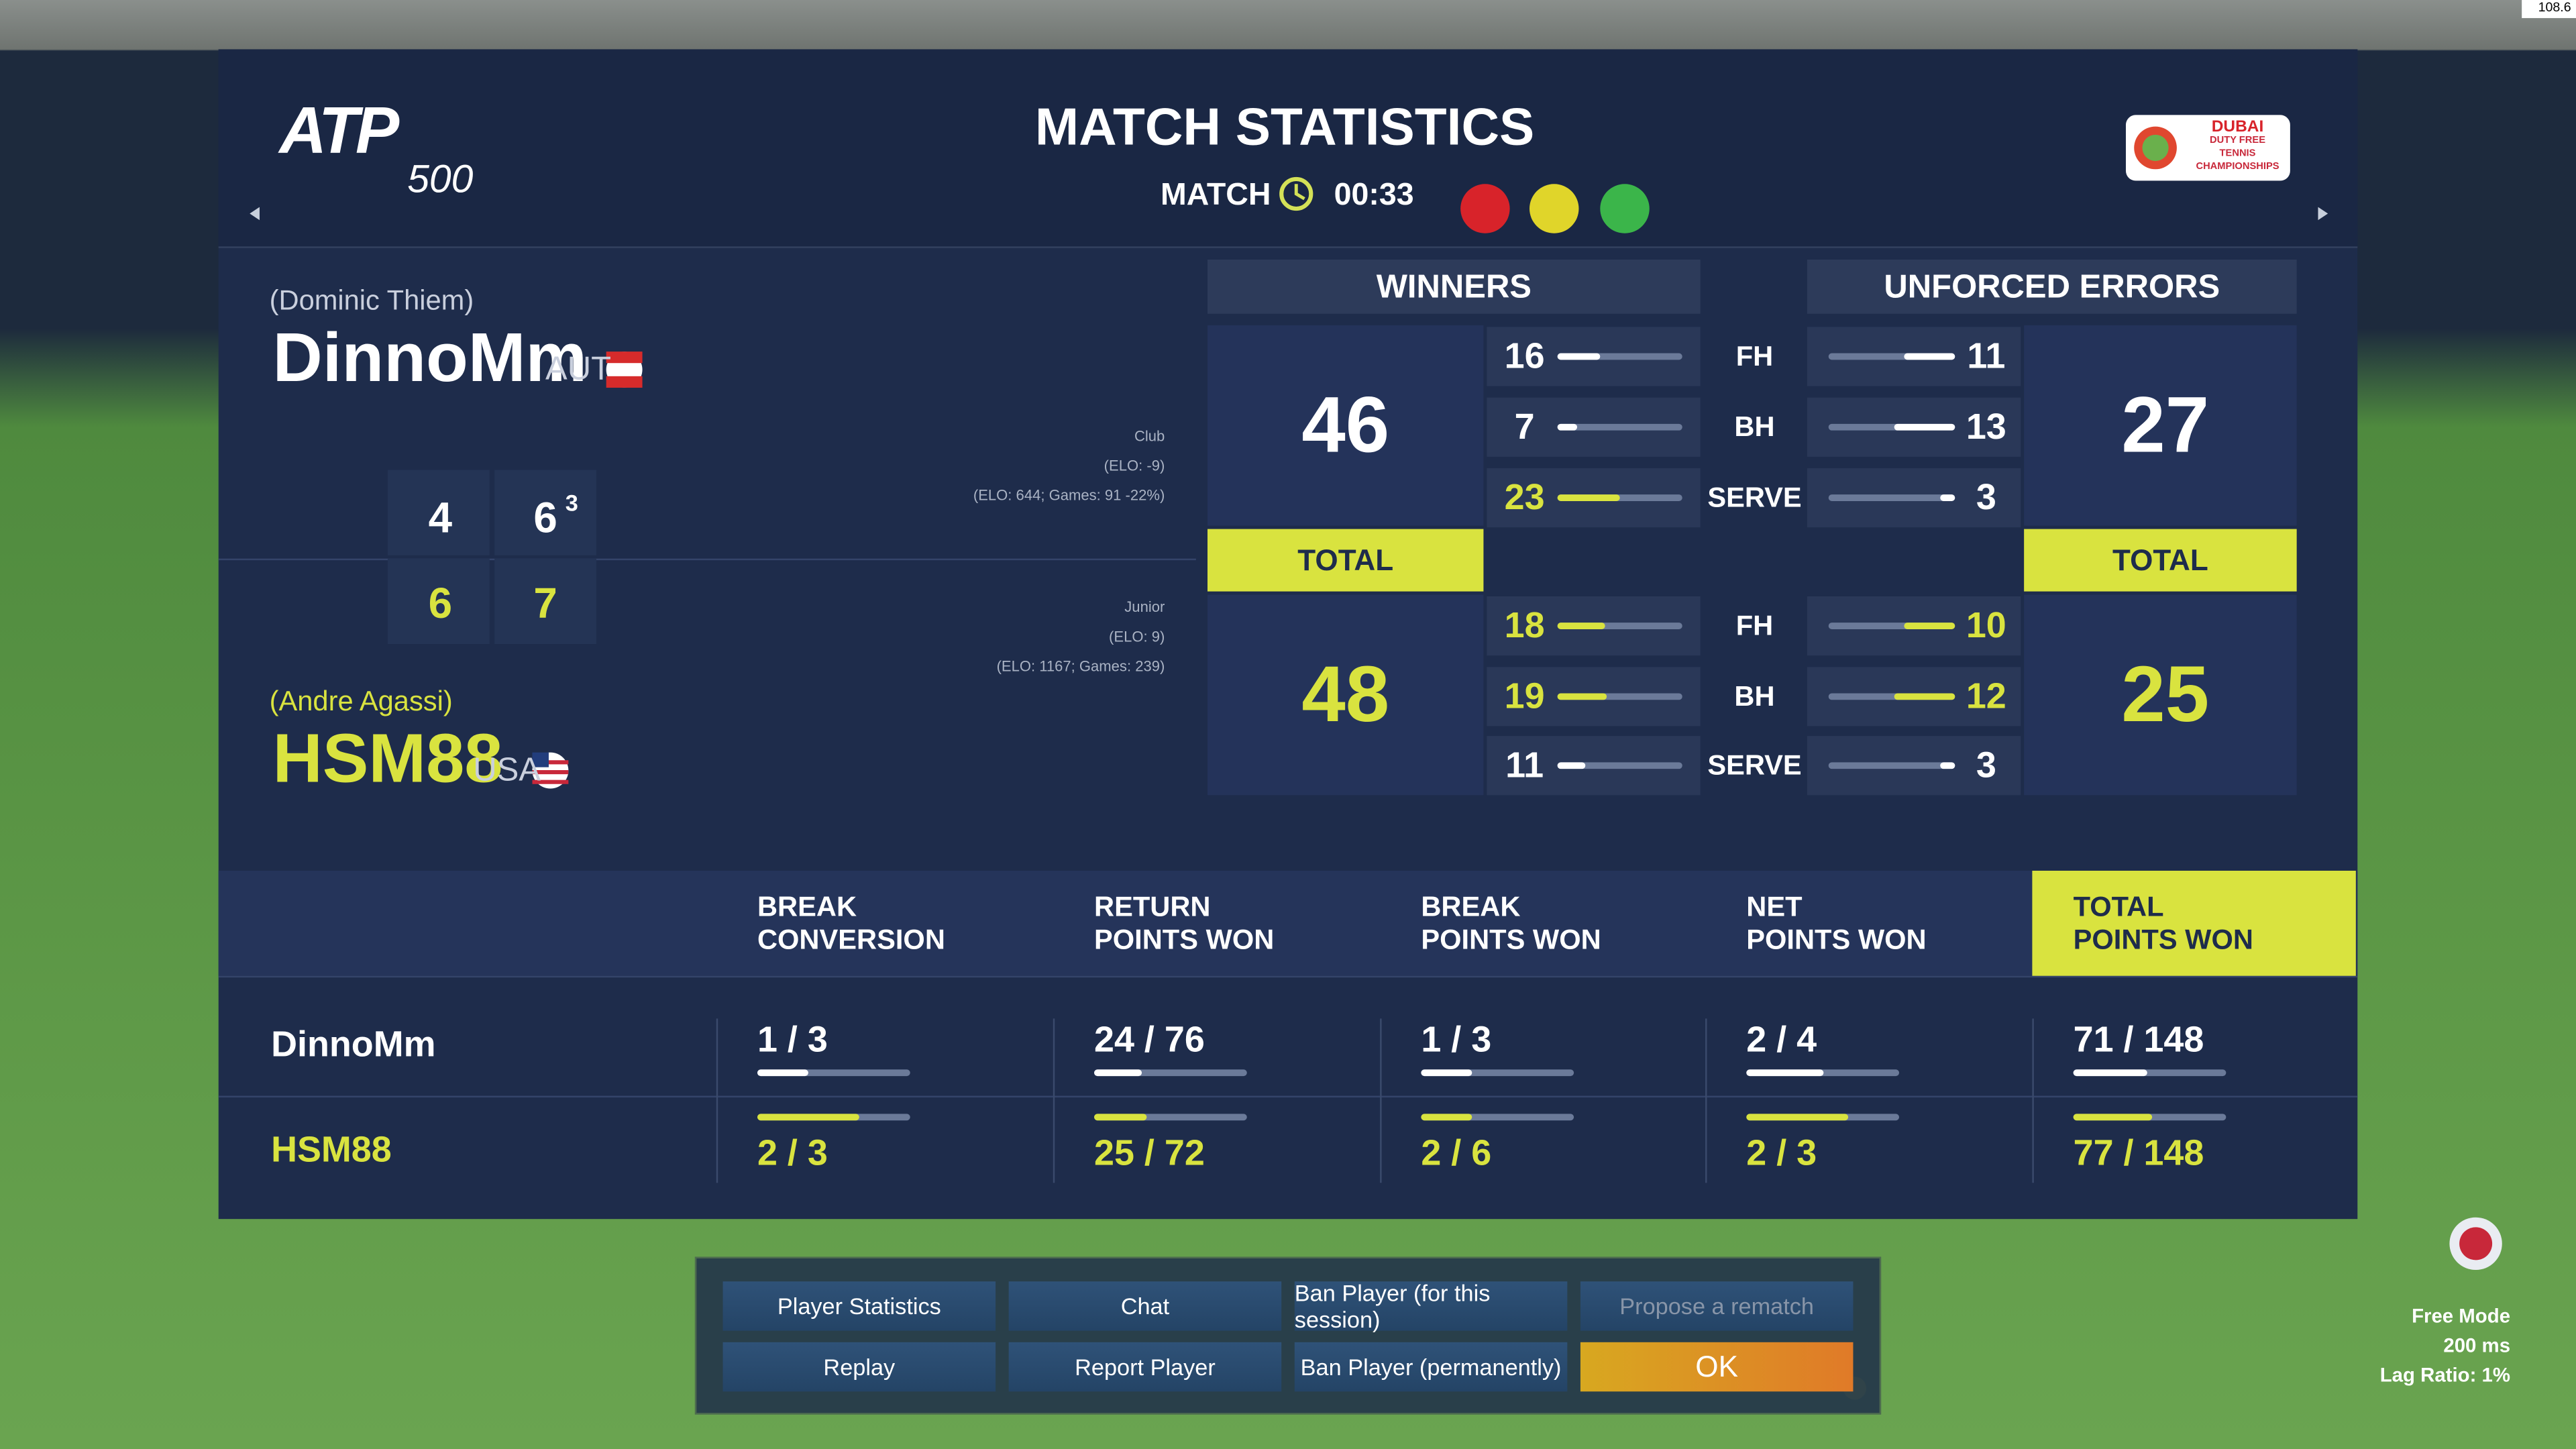 Image resolution: width=2576 pixels, height=1449 pixels. Describe the element at coordinates (2237, 167) in the screenshot. I see `sponsor-text: CHAMPIONSHIPS` at that location.